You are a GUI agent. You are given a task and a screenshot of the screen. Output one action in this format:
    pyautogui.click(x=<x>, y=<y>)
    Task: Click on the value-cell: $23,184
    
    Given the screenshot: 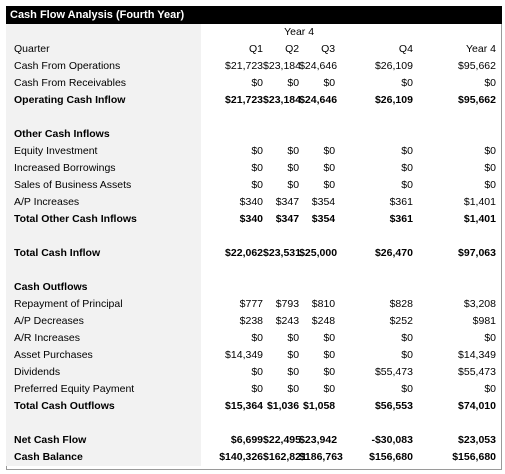 What is the action you would take?
    pyautogui.click(x=282, y=100)
    